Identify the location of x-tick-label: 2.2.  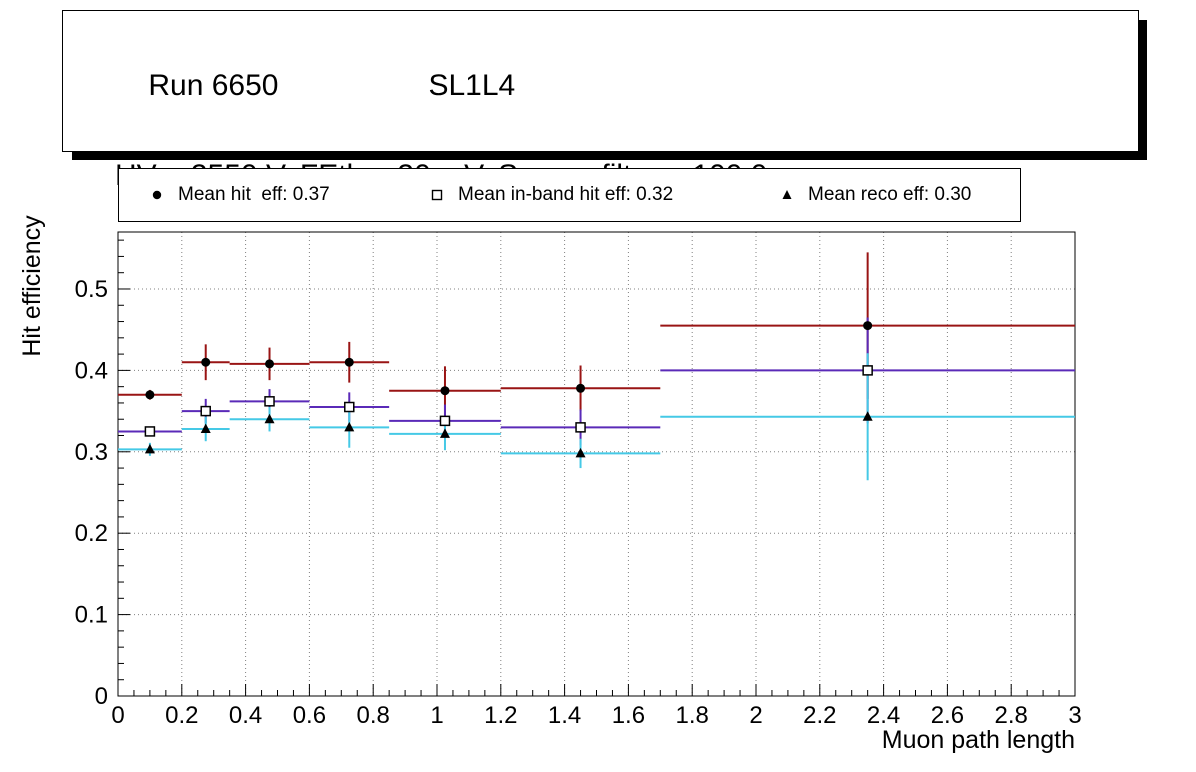
(819, 715).